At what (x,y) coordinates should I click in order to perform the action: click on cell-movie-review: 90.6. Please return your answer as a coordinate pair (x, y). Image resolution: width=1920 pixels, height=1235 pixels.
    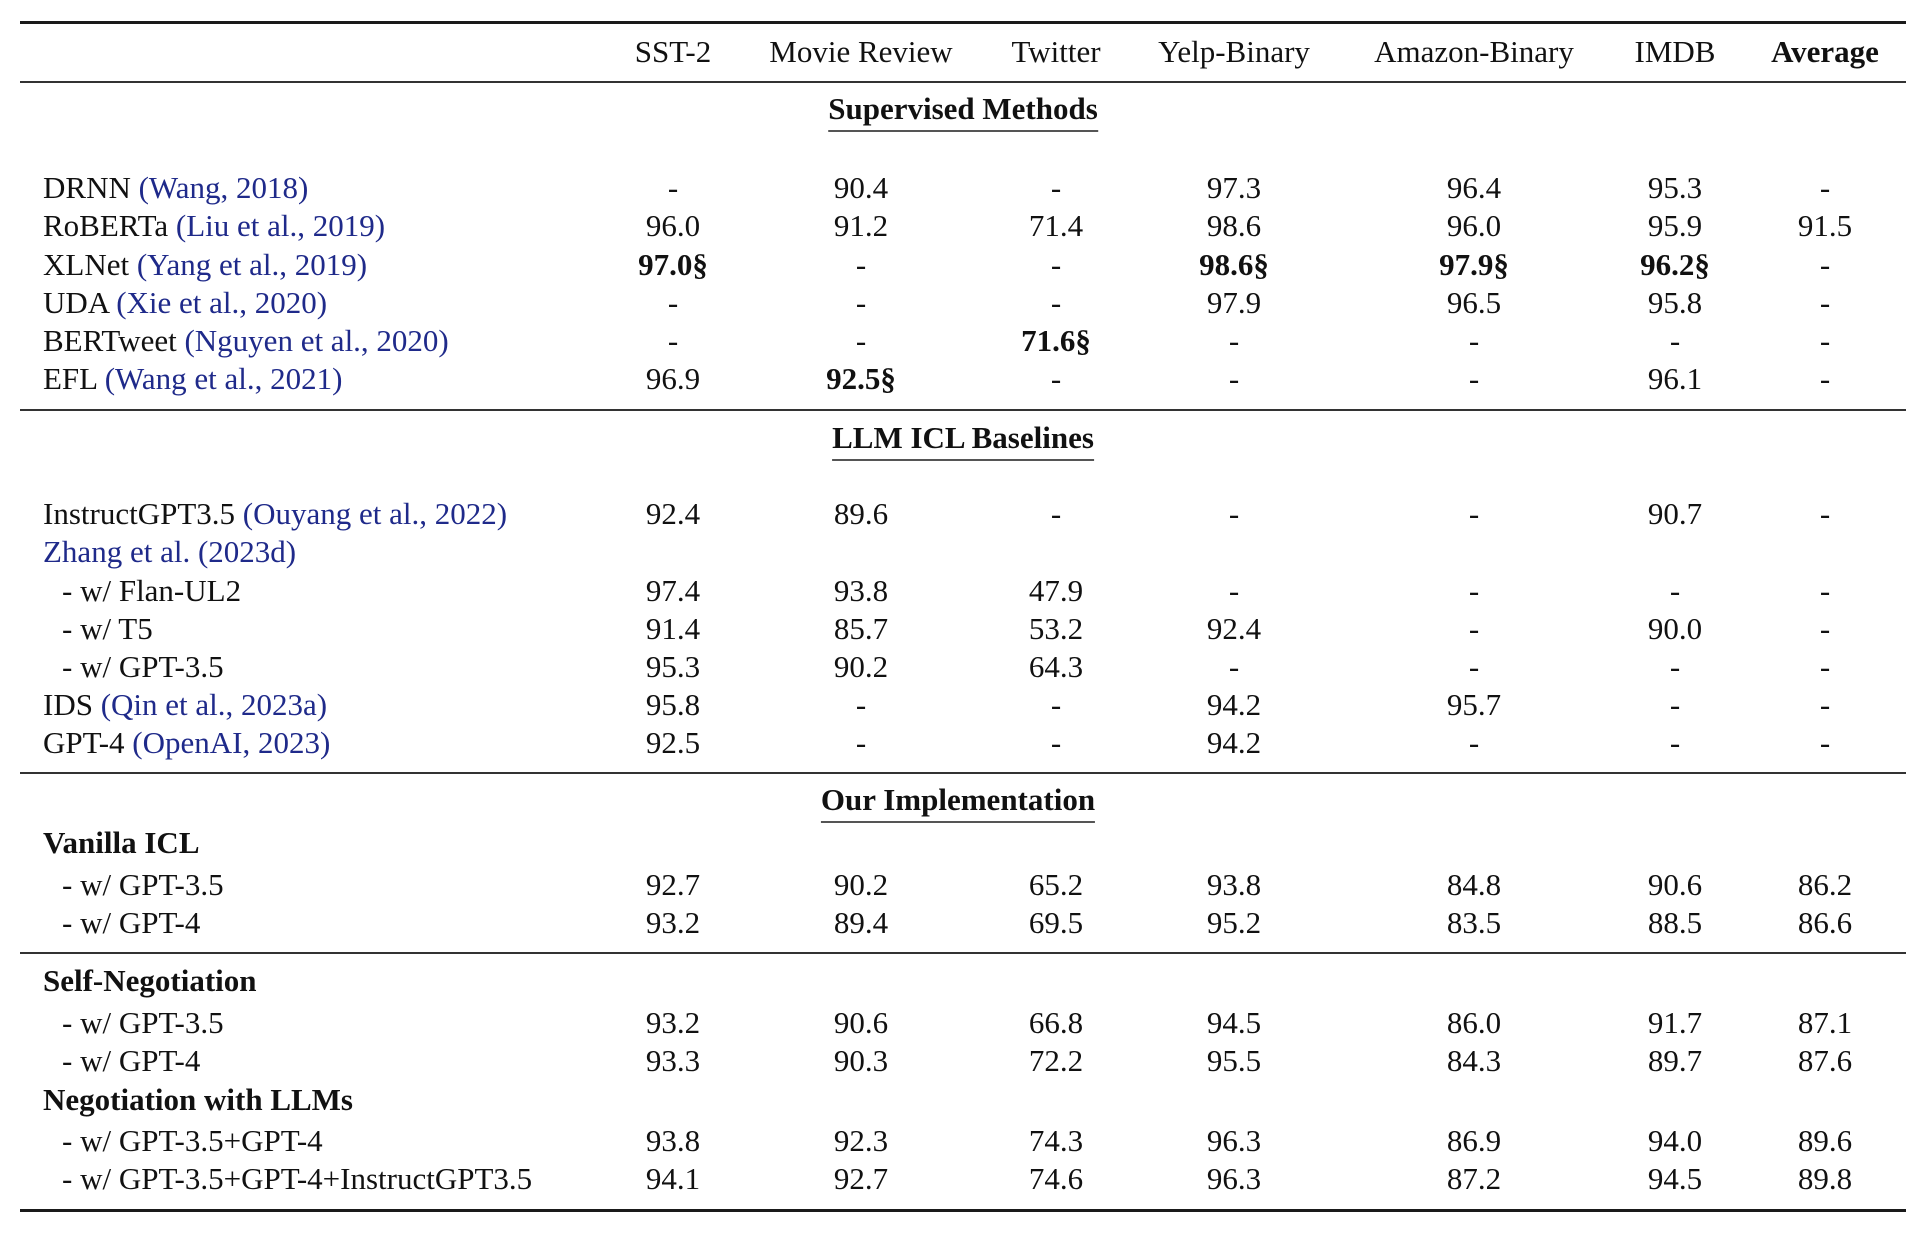
    Looking at the image, I should click on (861, 1022).